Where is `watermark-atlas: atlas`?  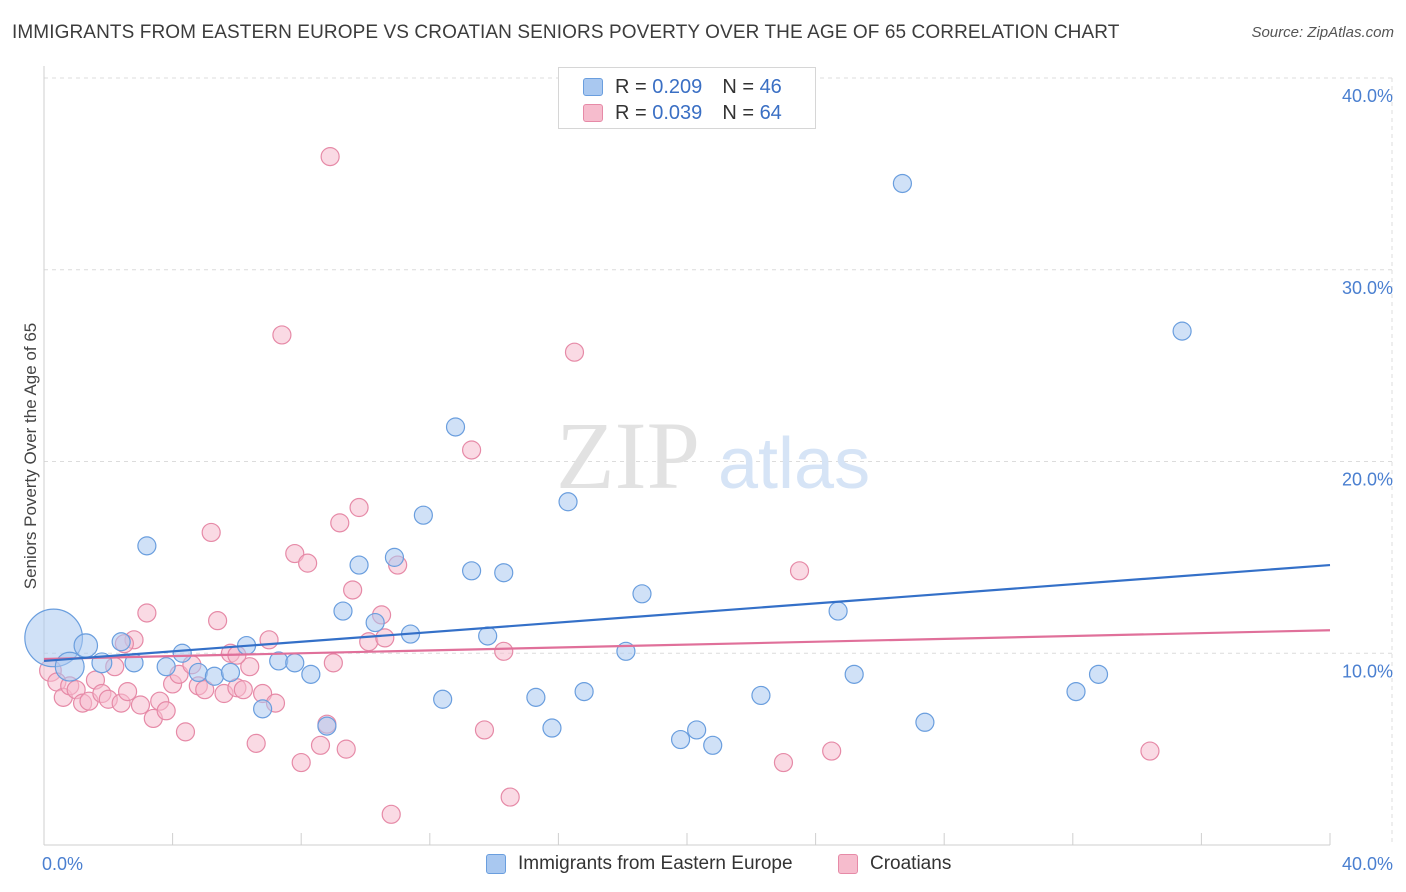 watermark-atlas: atlas is located at coordinates (794, 464).